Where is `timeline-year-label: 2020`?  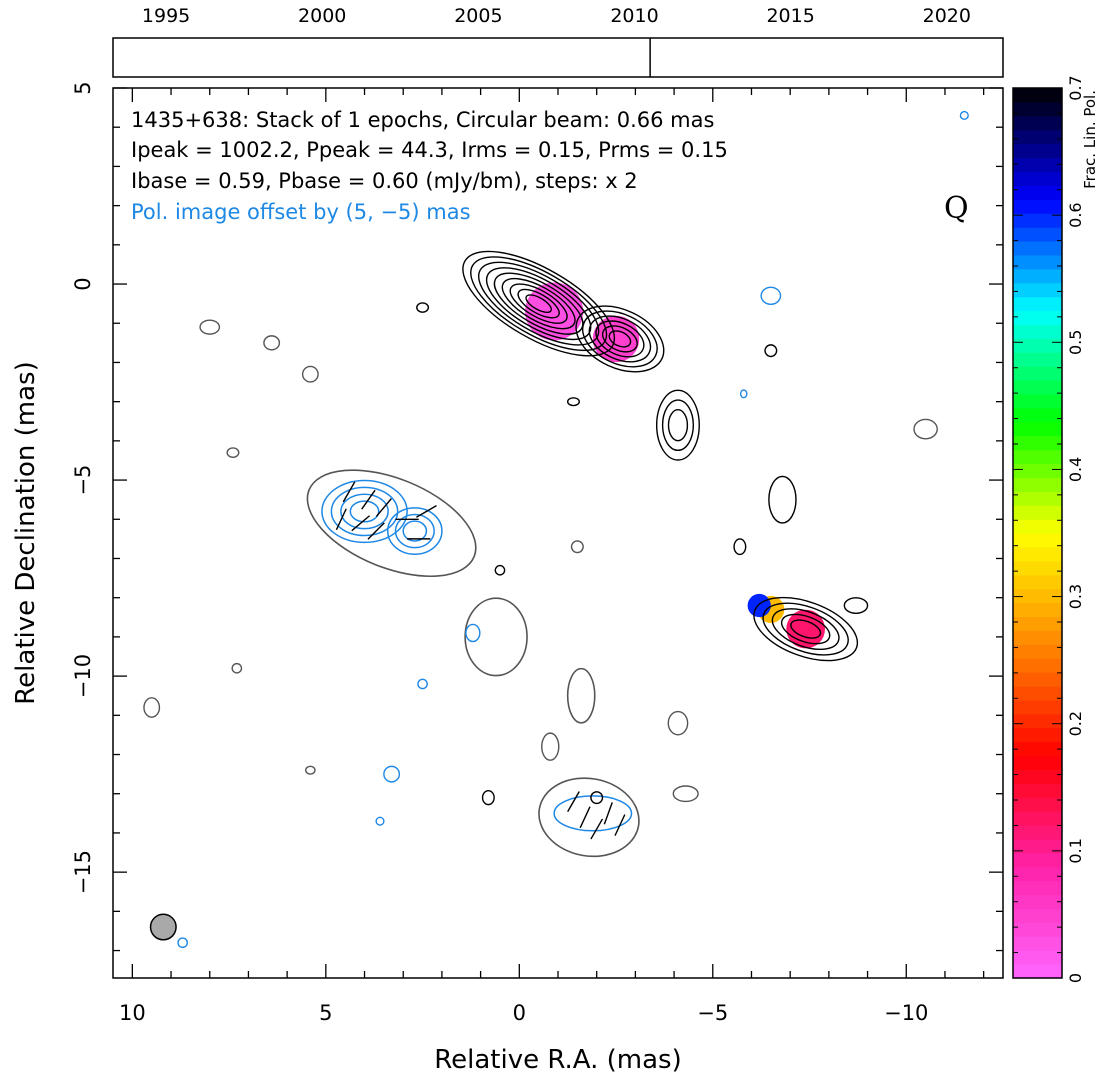
timeline-year-label: 2020 is located at coordinates (947, 16).